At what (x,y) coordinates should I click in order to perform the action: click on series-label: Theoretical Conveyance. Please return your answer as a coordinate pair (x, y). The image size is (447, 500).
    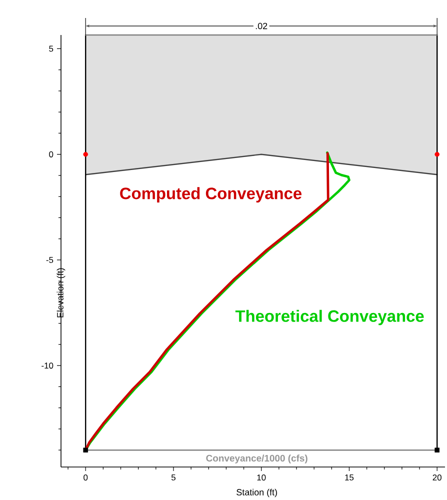
    Looking at the image, I should click on (329, 318).